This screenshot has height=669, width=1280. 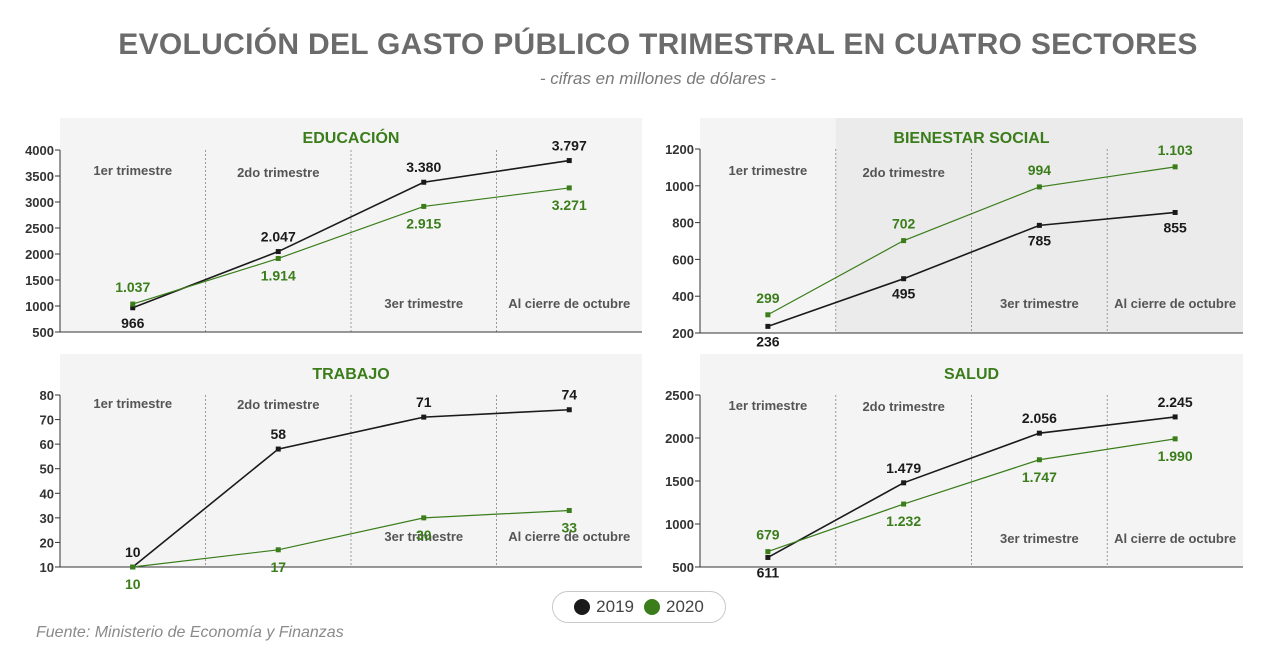 I want to click on data-label-2020: 994, so click(x=1040, y=170).